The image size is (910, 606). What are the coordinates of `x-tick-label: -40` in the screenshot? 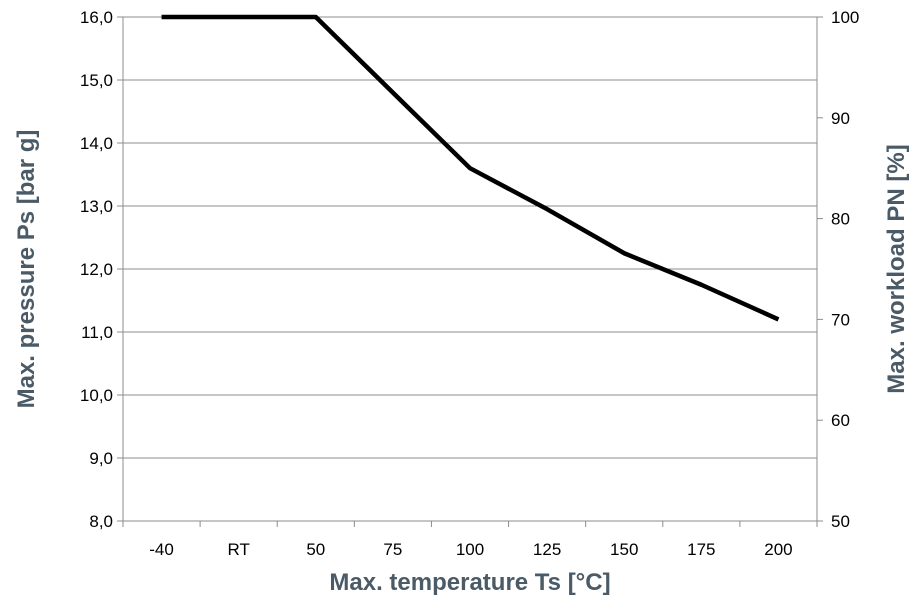 It's located at (161, 549).